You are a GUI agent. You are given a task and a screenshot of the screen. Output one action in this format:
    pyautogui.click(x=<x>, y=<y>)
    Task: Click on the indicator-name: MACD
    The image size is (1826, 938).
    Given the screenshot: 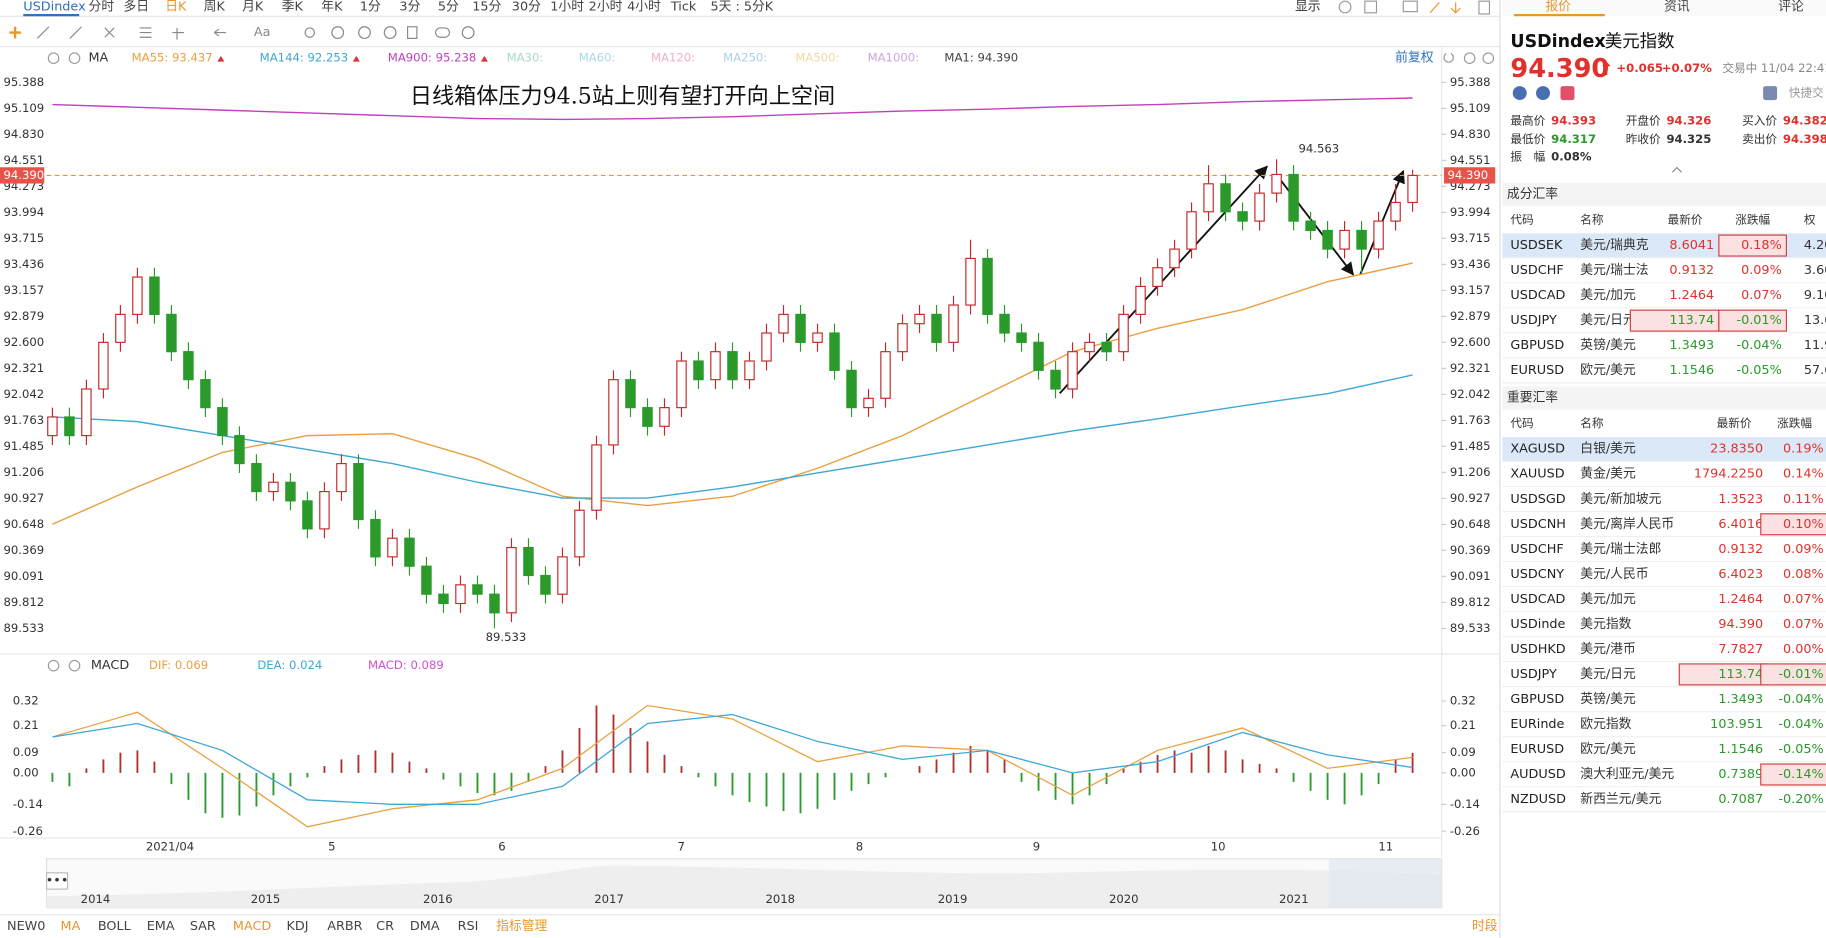 What is the action you would take?
    pyautogui.click(x=110, y=665)
    